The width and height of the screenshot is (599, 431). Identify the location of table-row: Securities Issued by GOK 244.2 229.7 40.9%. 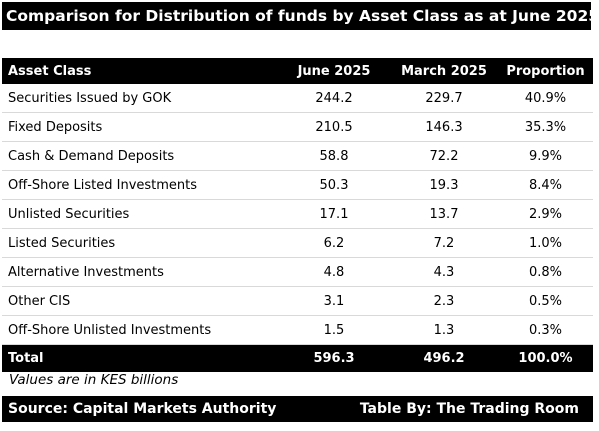
(297, 98).